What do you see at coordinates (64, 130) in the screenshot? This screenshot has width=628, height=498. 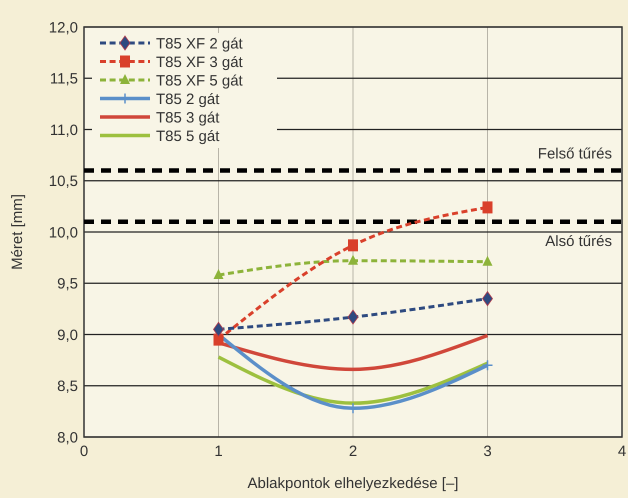 I see `y-tick-label: 11,0` at bounding box center [64, 130].